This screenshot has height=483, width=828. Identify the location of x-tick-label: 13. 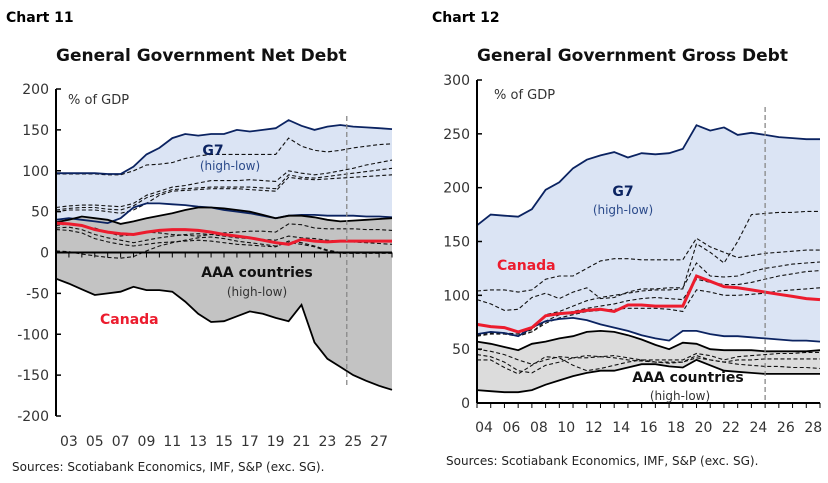
(198, 442).